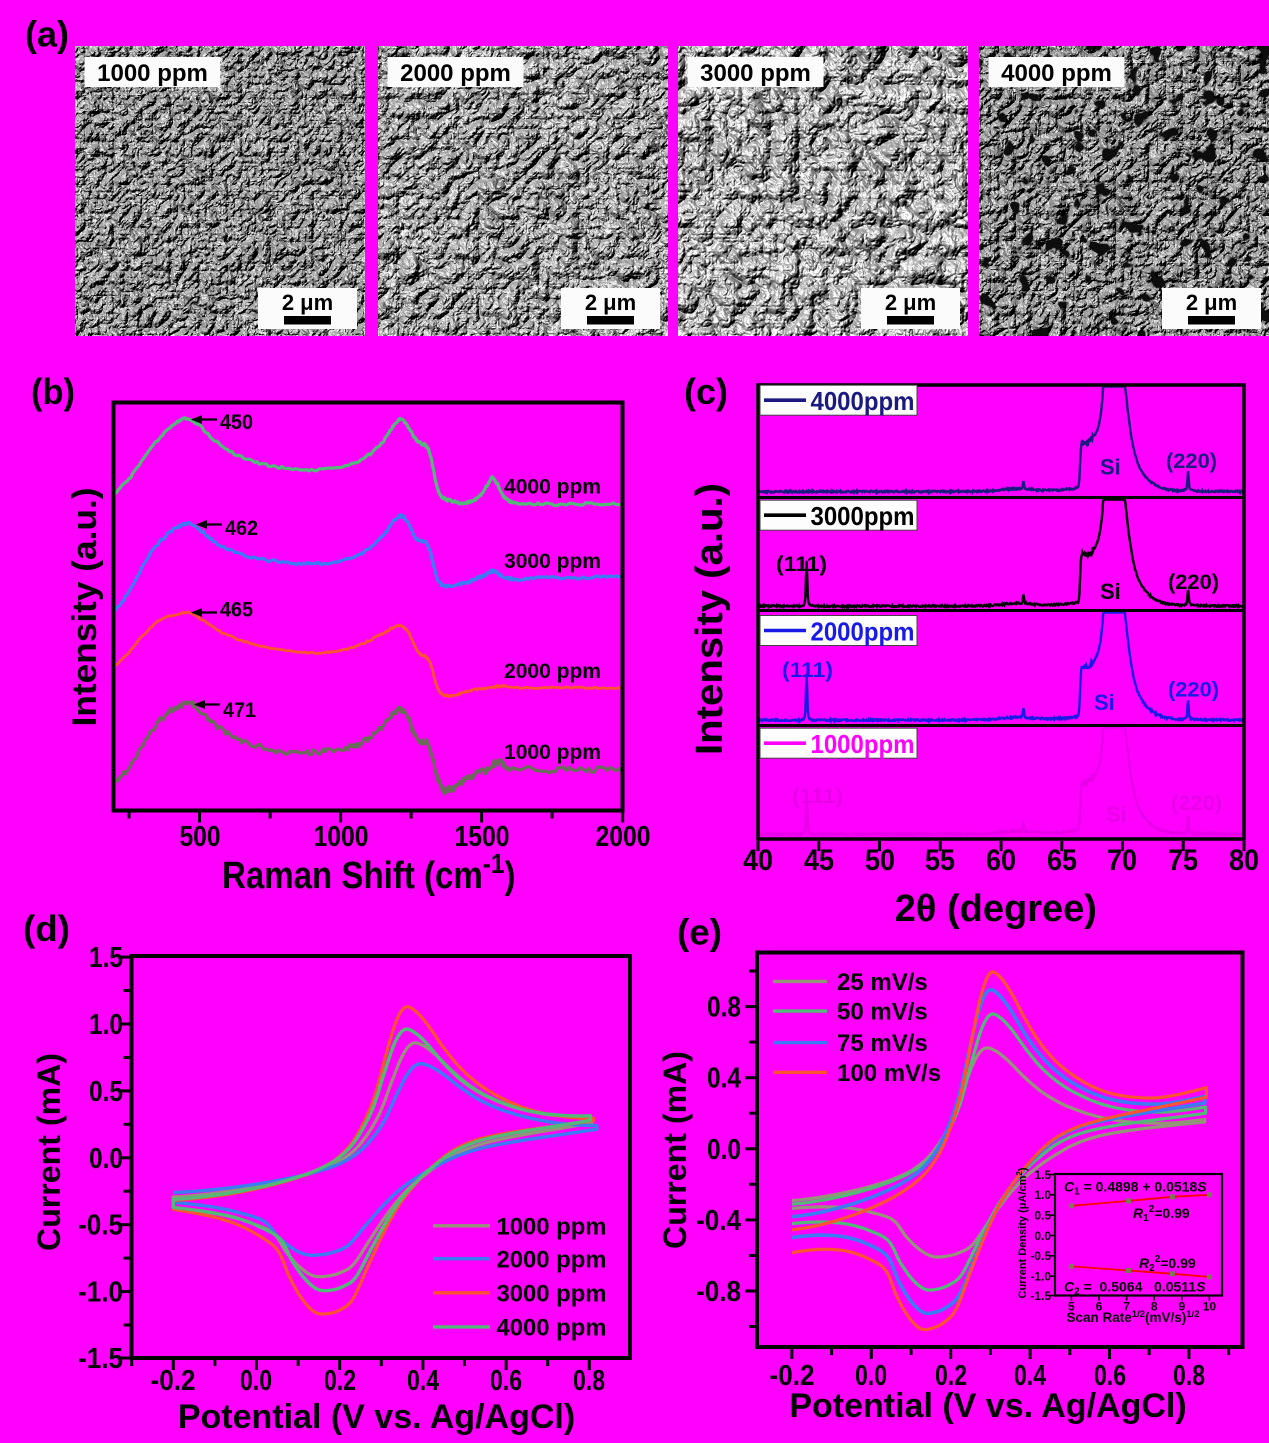 This screenshot has width=1269, height=1443. I want to click on svg-text: -0.8, so click(718, 1292).